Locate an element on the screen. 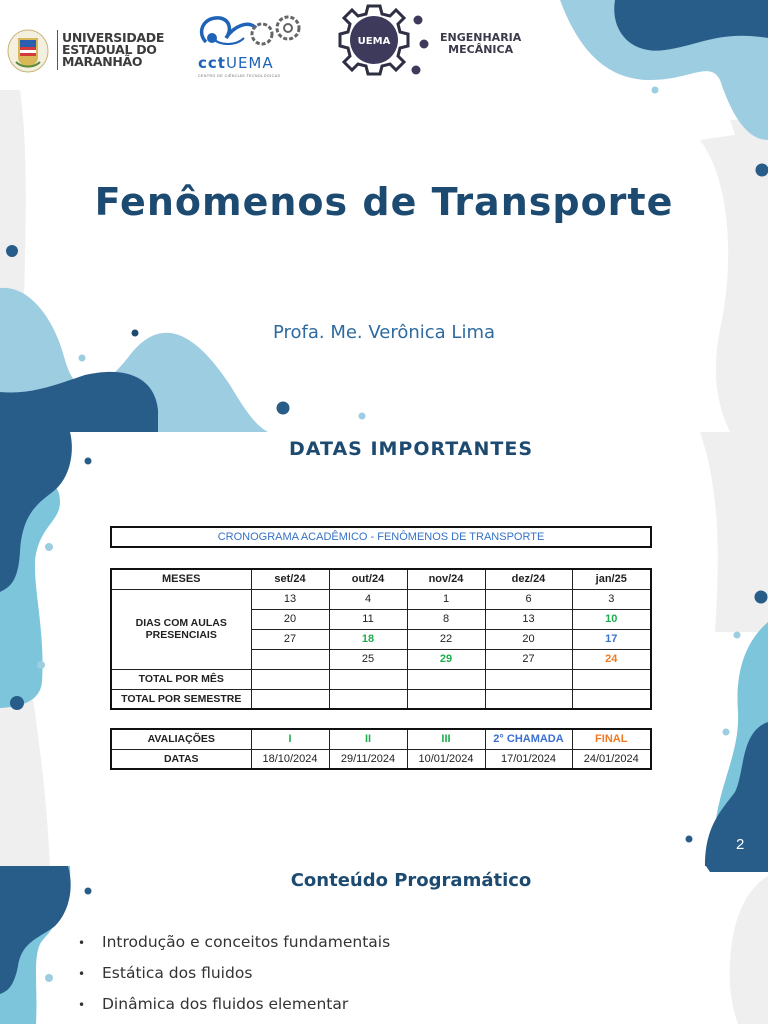 The height and width of the screenshot is (1024, 768). gears-icon is located at coordinates (250, 30).